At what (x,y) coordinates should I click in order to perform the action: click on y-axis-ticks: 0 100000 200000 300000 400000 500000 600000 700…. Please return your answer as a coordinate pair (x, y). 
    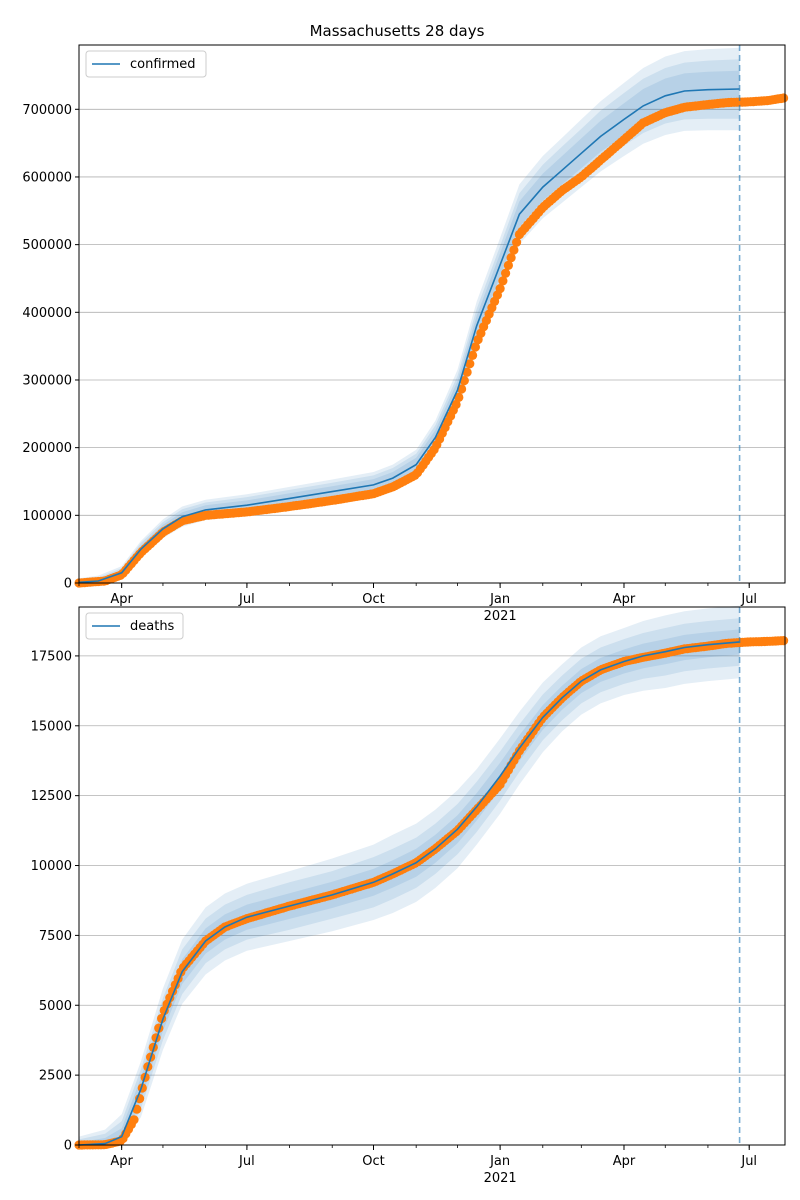
    Looking at the image, I should click on (50, 347).